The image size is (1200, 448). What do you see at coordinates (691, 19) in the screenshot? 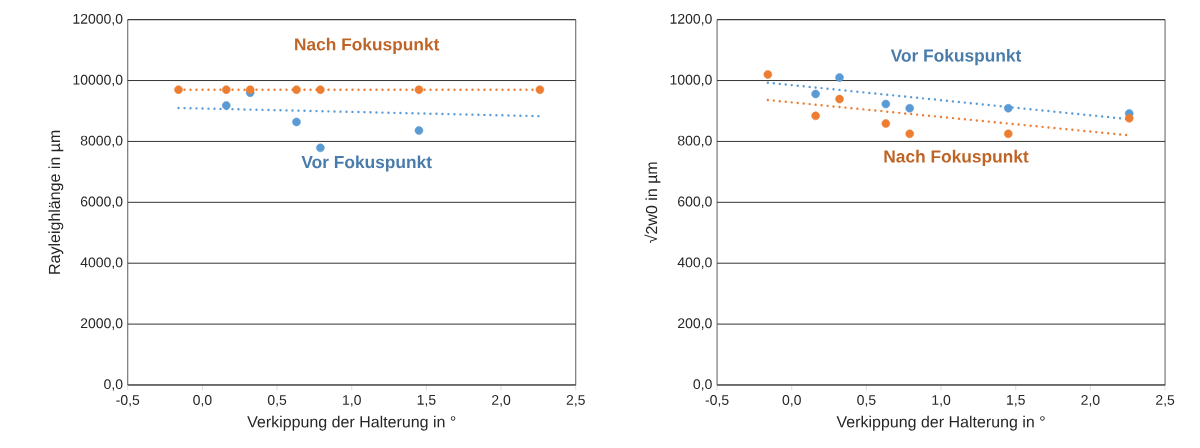
I see `y-tick-label: 1200,0` at bounding box center [691, 19].